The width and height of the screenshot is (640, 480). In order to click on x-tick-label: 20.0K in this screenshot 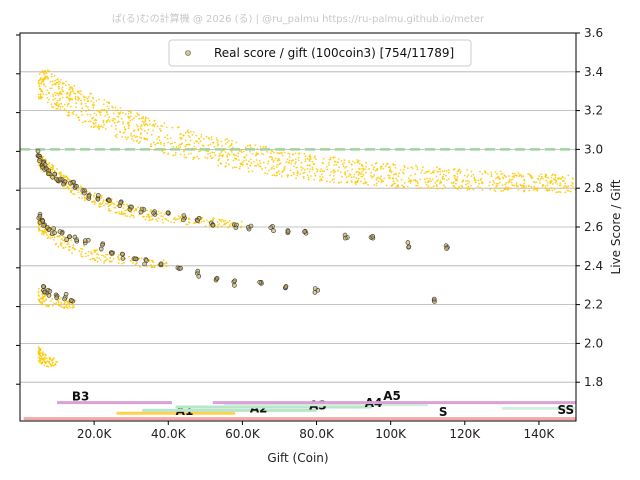, I will do `click(95, 434)`.